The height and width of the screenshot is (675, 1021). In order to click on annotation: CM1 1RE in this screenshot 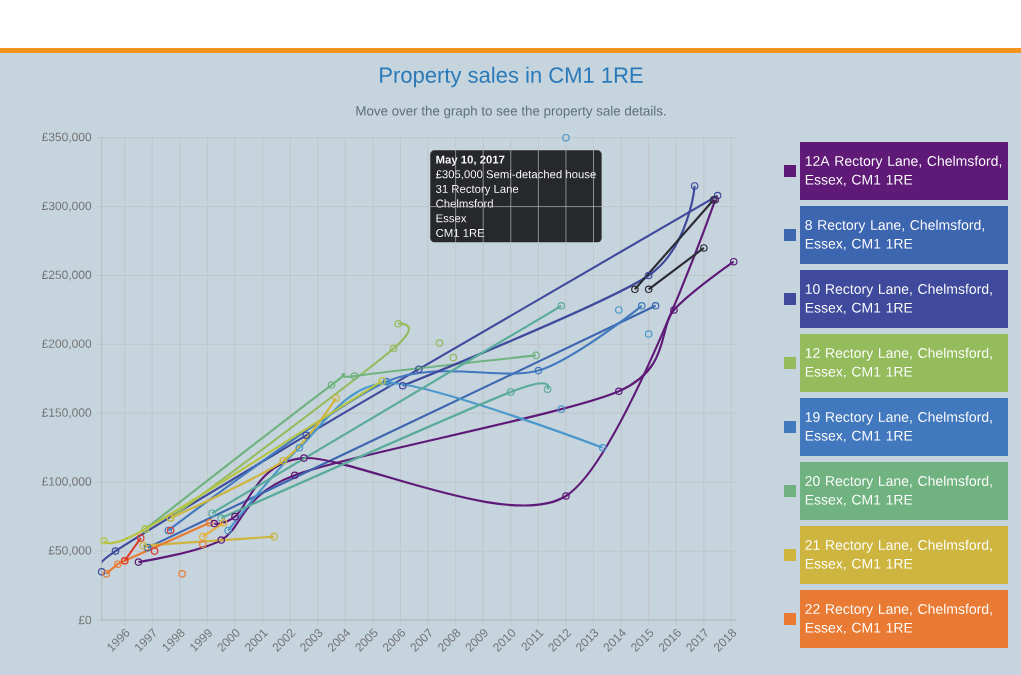, I will do `click(460, 232)`.